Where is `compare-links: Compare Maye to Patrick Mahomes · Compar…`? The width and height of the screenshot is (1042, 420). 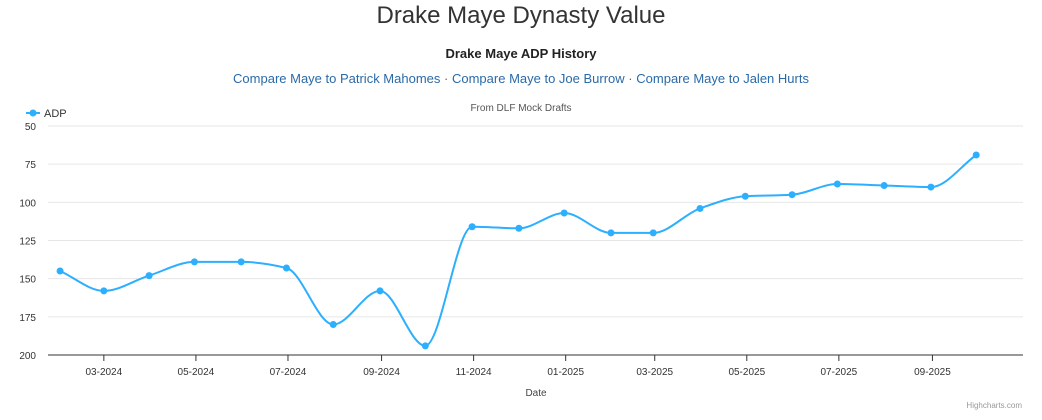 compare-links: Compare Maye to Patrick Mahomes · Compar… is located at coordinates (521, 78).